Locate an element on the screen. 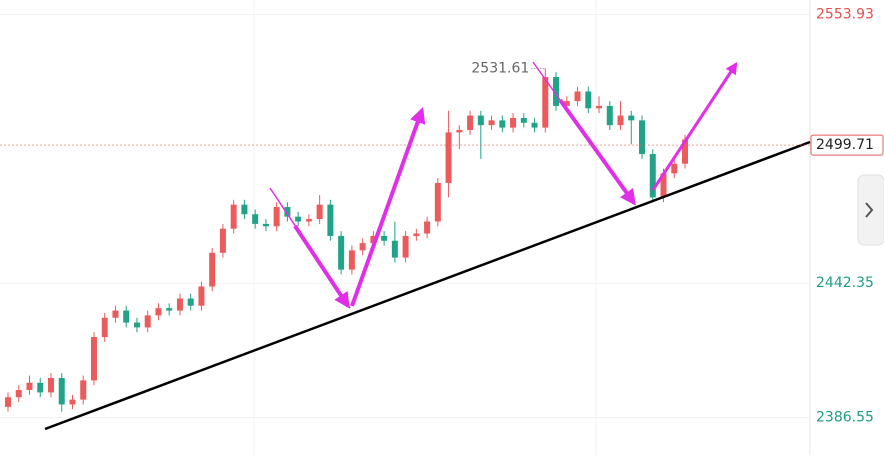 Image resolution: width=884 pixels, height=459 pixels. last-price-box is located at coordinates (847, 145).